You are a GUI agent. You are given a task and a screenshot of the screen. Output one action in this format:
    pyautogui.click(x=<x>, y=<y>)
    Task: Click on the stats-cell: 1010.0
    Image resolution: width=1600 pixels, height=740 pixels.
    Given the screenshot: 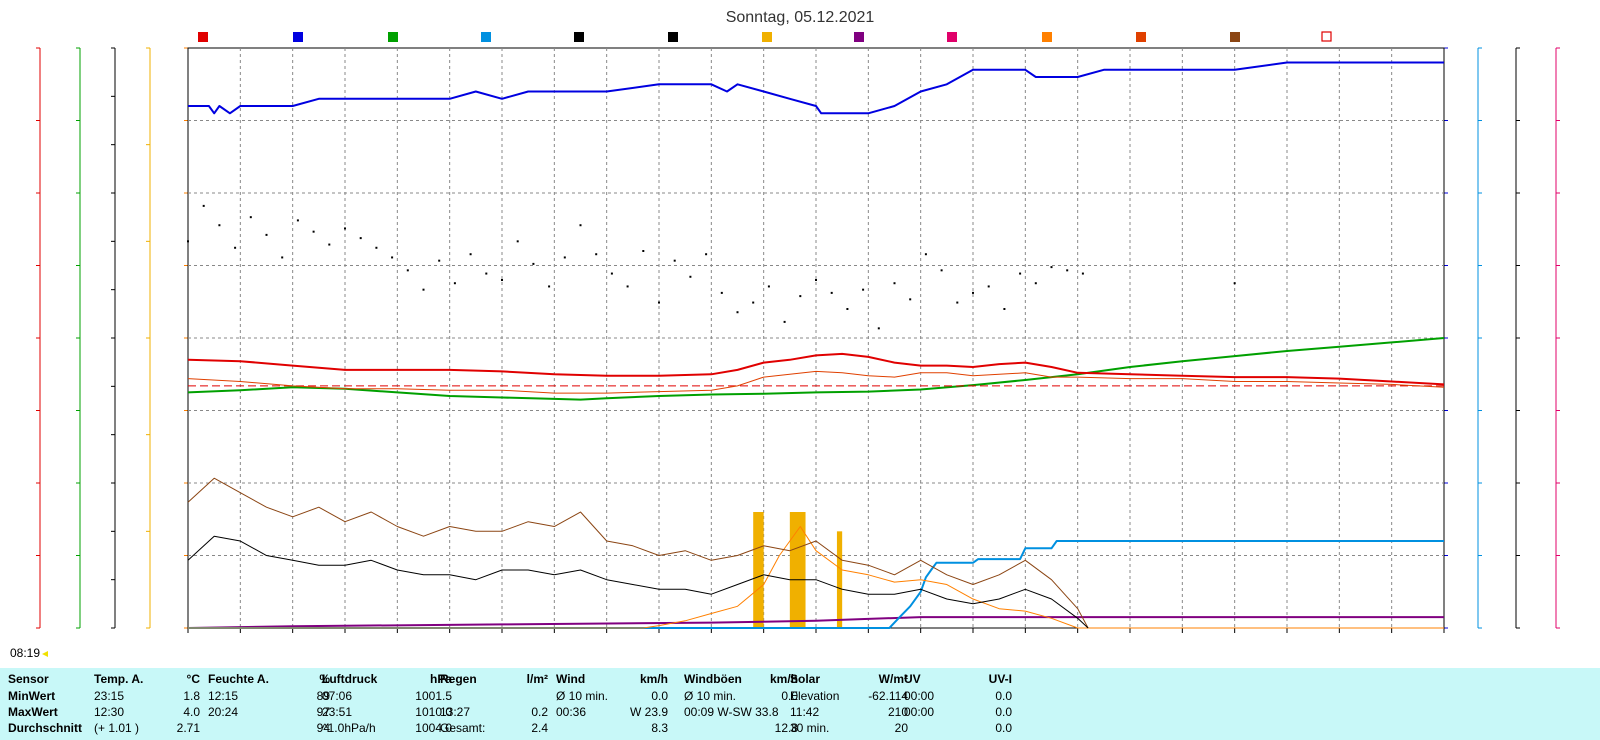 What is the action you would take?
    pyautogui.click(x=433, y=712)
    